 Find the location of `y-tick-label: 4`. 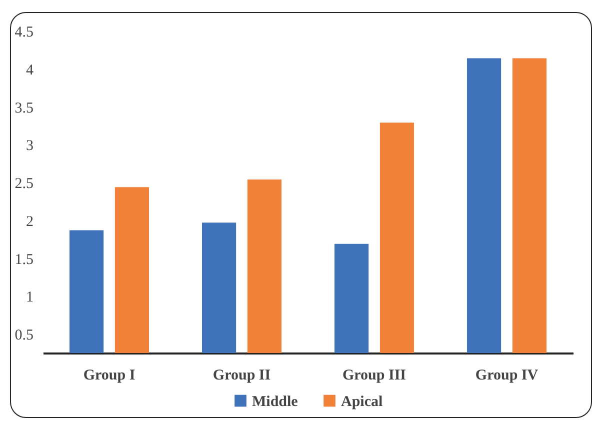

y-tick-label: 4 is located at coordinates (30, 70).